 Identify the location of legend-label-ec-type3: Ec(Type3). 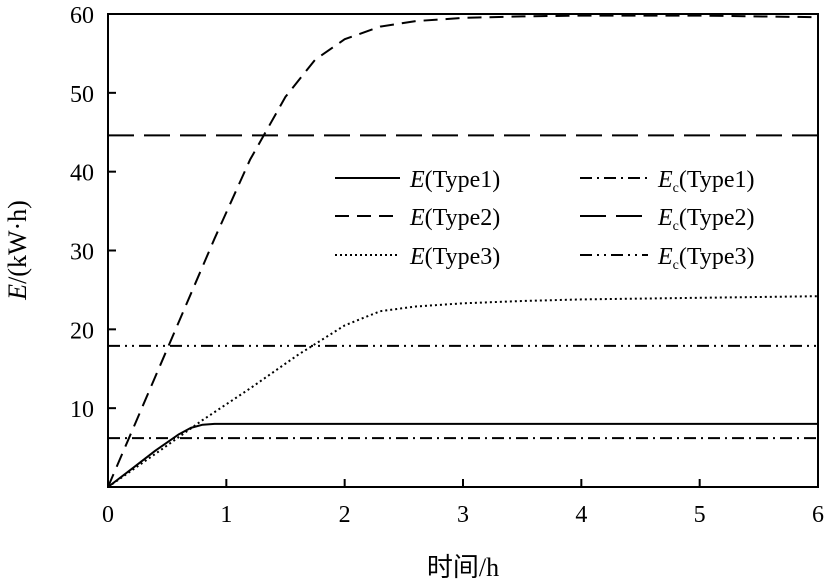
(706, 258).